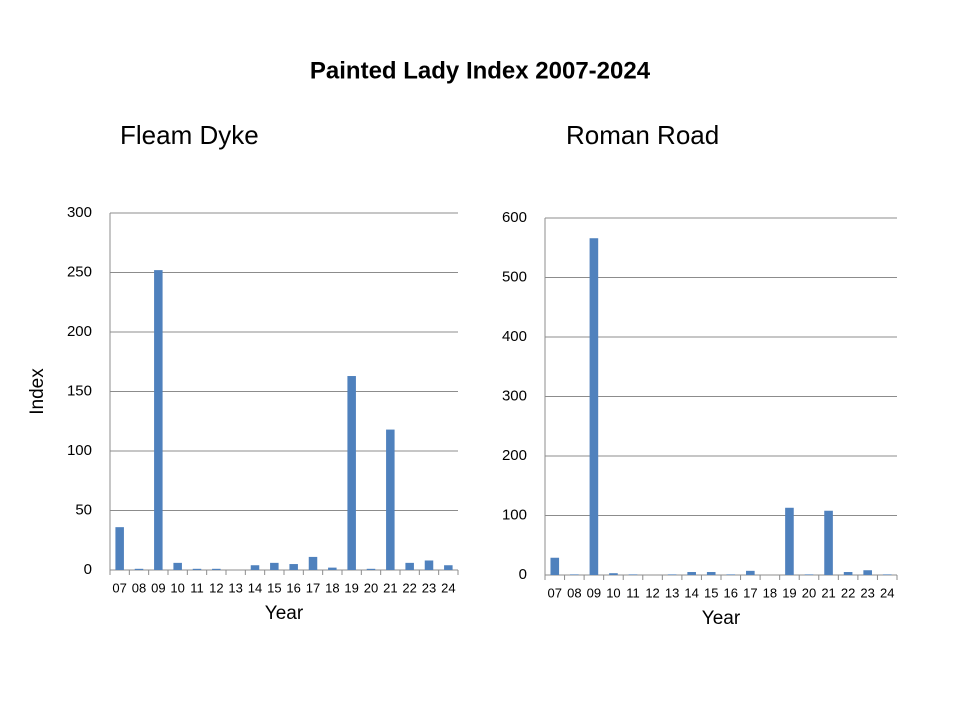 The height and width of the screenshot is (720, 960). Describe the element at coordinates (79, 271) in the screenshot. I see `y-tick-label: 250` at that location.